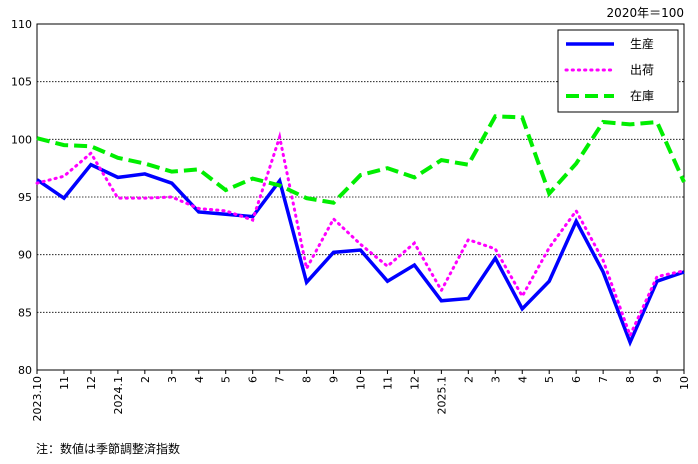 Image resolution: width=698 pixels, height=464 pixels. What do you see at coordinates (25, 370) in the screenshot?
I see `y-tick-label: 80` at bounding box center [25, 370].